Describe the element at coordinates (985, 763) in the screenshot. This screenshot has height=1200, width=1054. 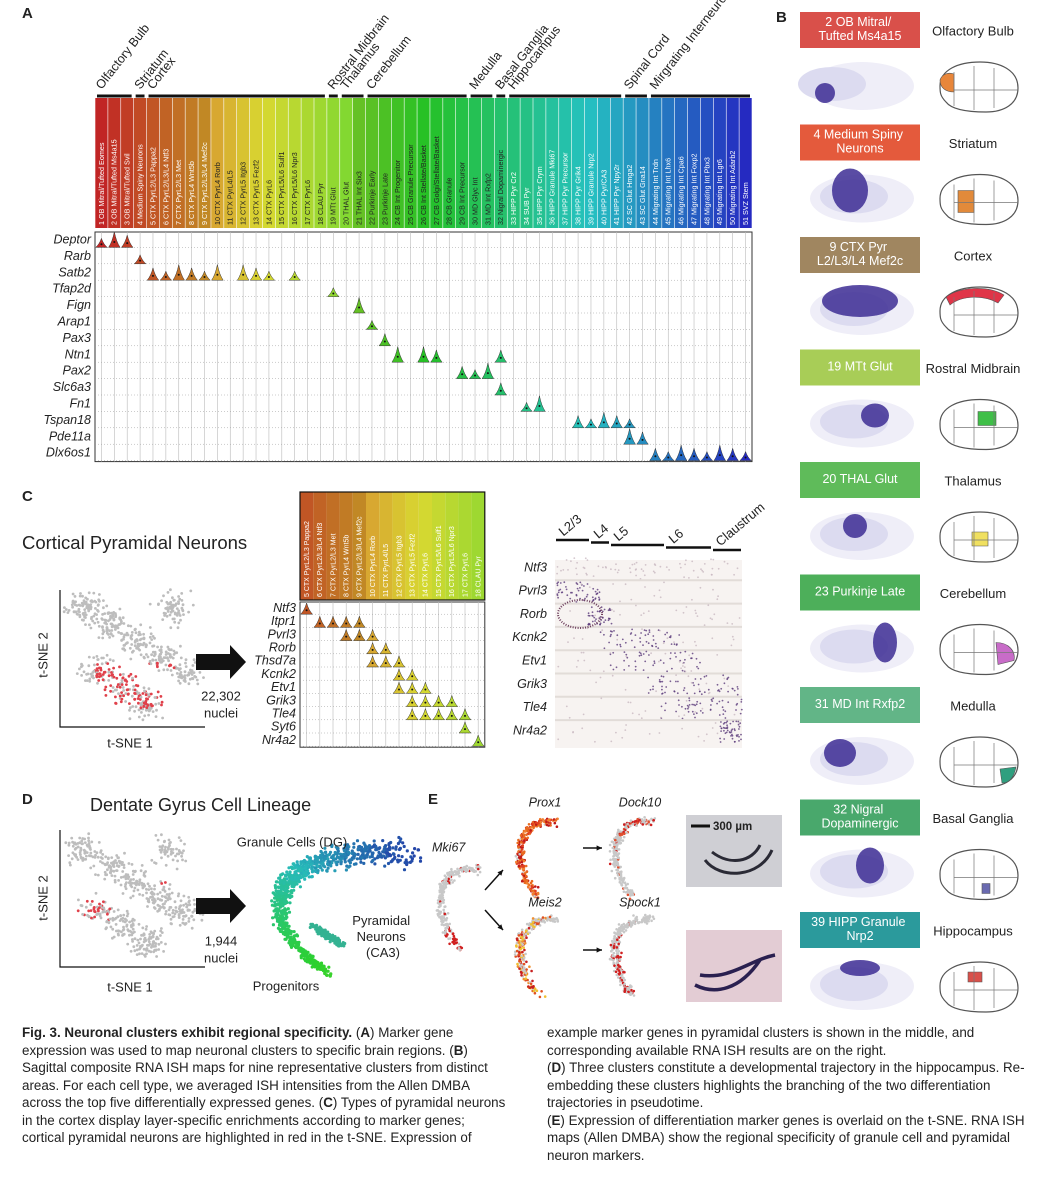
I see `brain-lines` at that location.